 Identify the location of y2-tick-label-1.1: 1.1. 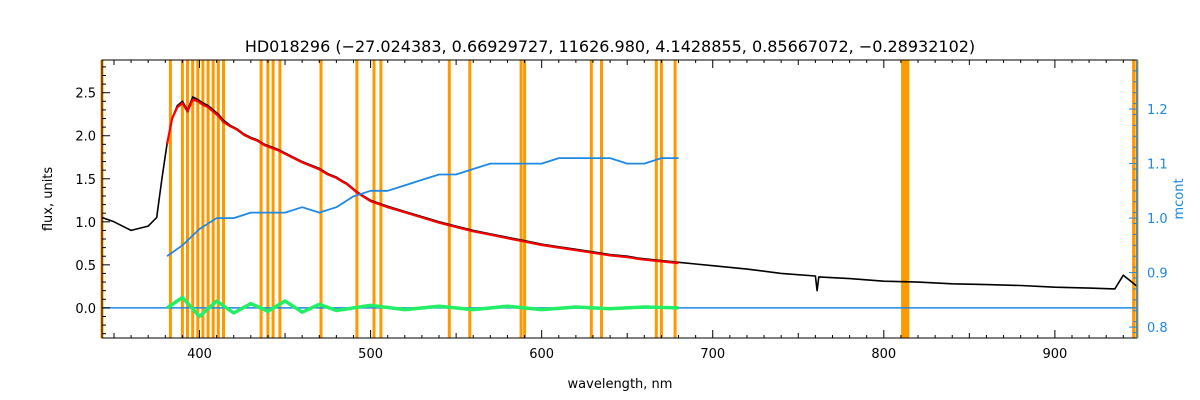
(1157, 165).